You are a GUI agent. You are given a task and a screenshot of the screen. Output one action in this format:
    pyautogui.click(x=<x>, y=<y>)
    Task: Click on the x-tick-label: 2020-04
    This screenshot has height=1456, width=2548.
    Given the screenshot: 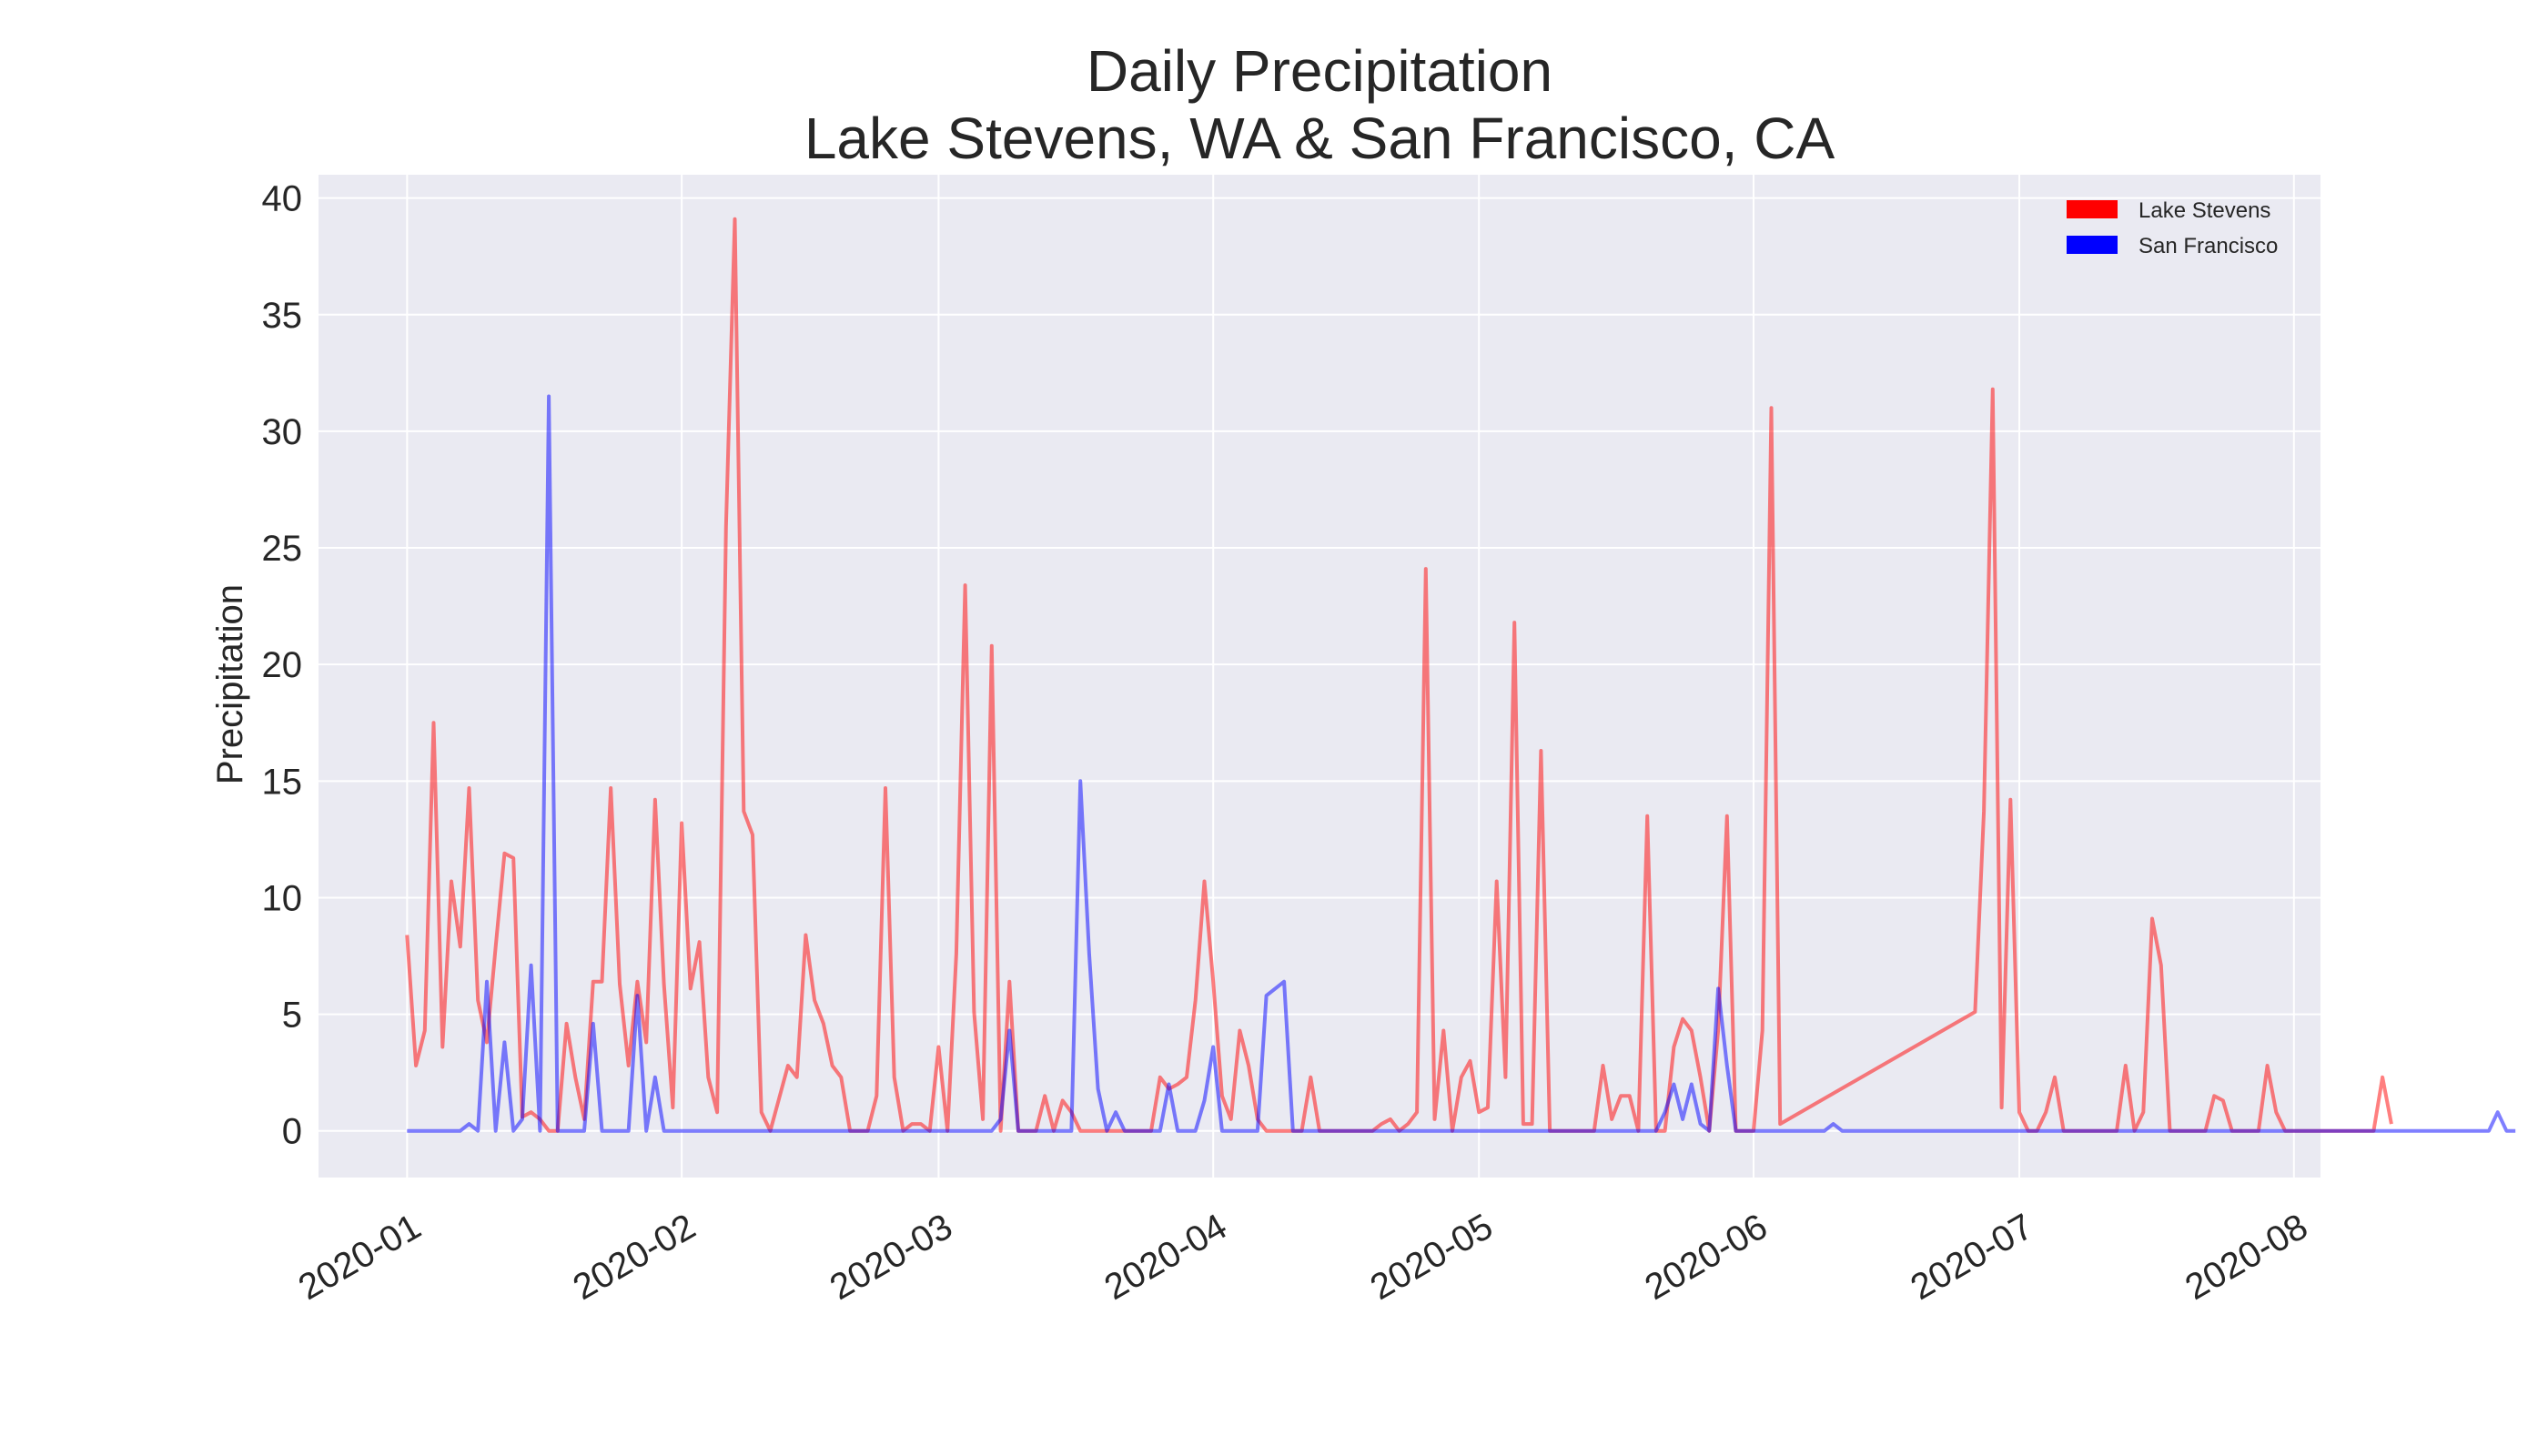 What is the action you would take?
    pyautogui.click(x=1166, y=1258)
    